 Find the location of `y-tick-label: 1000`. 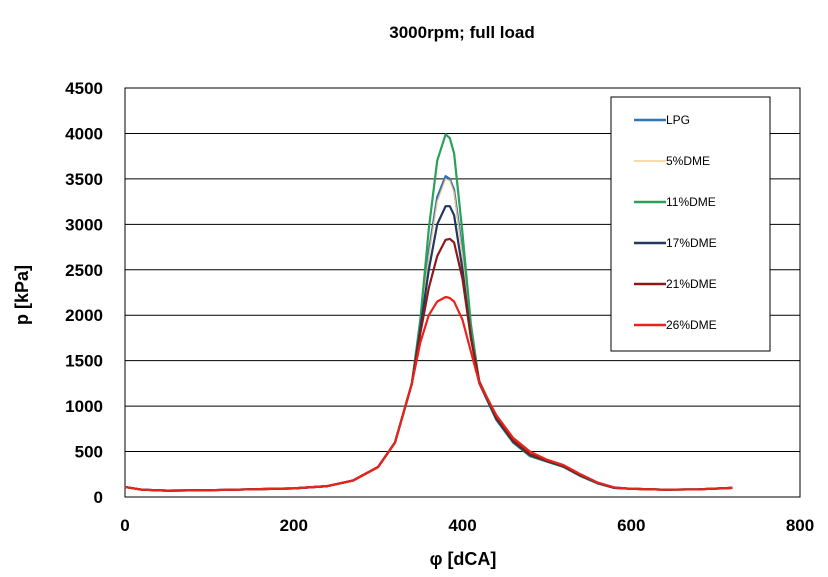

y-tick-label: 1000 is located at coordinates (84, 406).